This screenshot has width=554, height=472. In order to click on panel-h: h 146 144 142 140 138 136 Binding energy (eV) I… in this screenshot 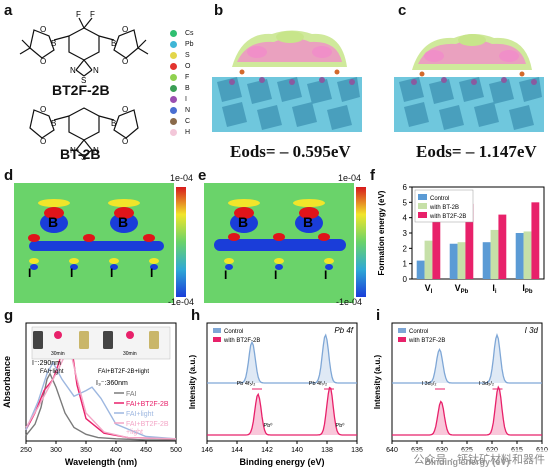, I will do `click(277, 388)`.